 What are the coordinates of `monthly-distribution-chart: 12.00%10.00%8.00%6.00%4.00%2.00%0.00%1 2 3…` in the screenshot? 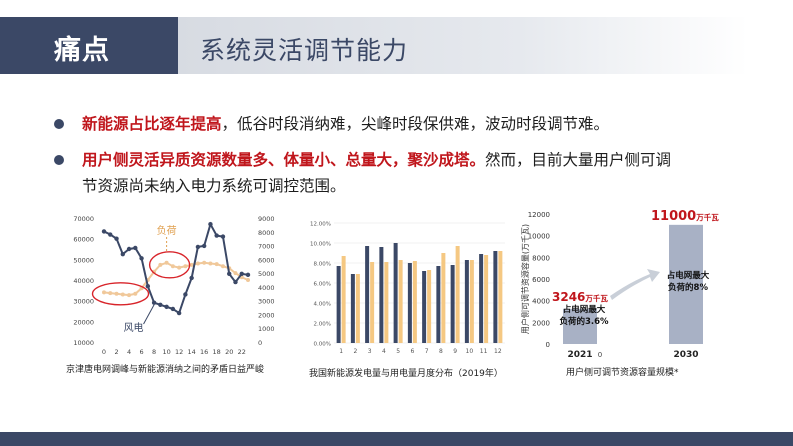 It's located at (407, 288).